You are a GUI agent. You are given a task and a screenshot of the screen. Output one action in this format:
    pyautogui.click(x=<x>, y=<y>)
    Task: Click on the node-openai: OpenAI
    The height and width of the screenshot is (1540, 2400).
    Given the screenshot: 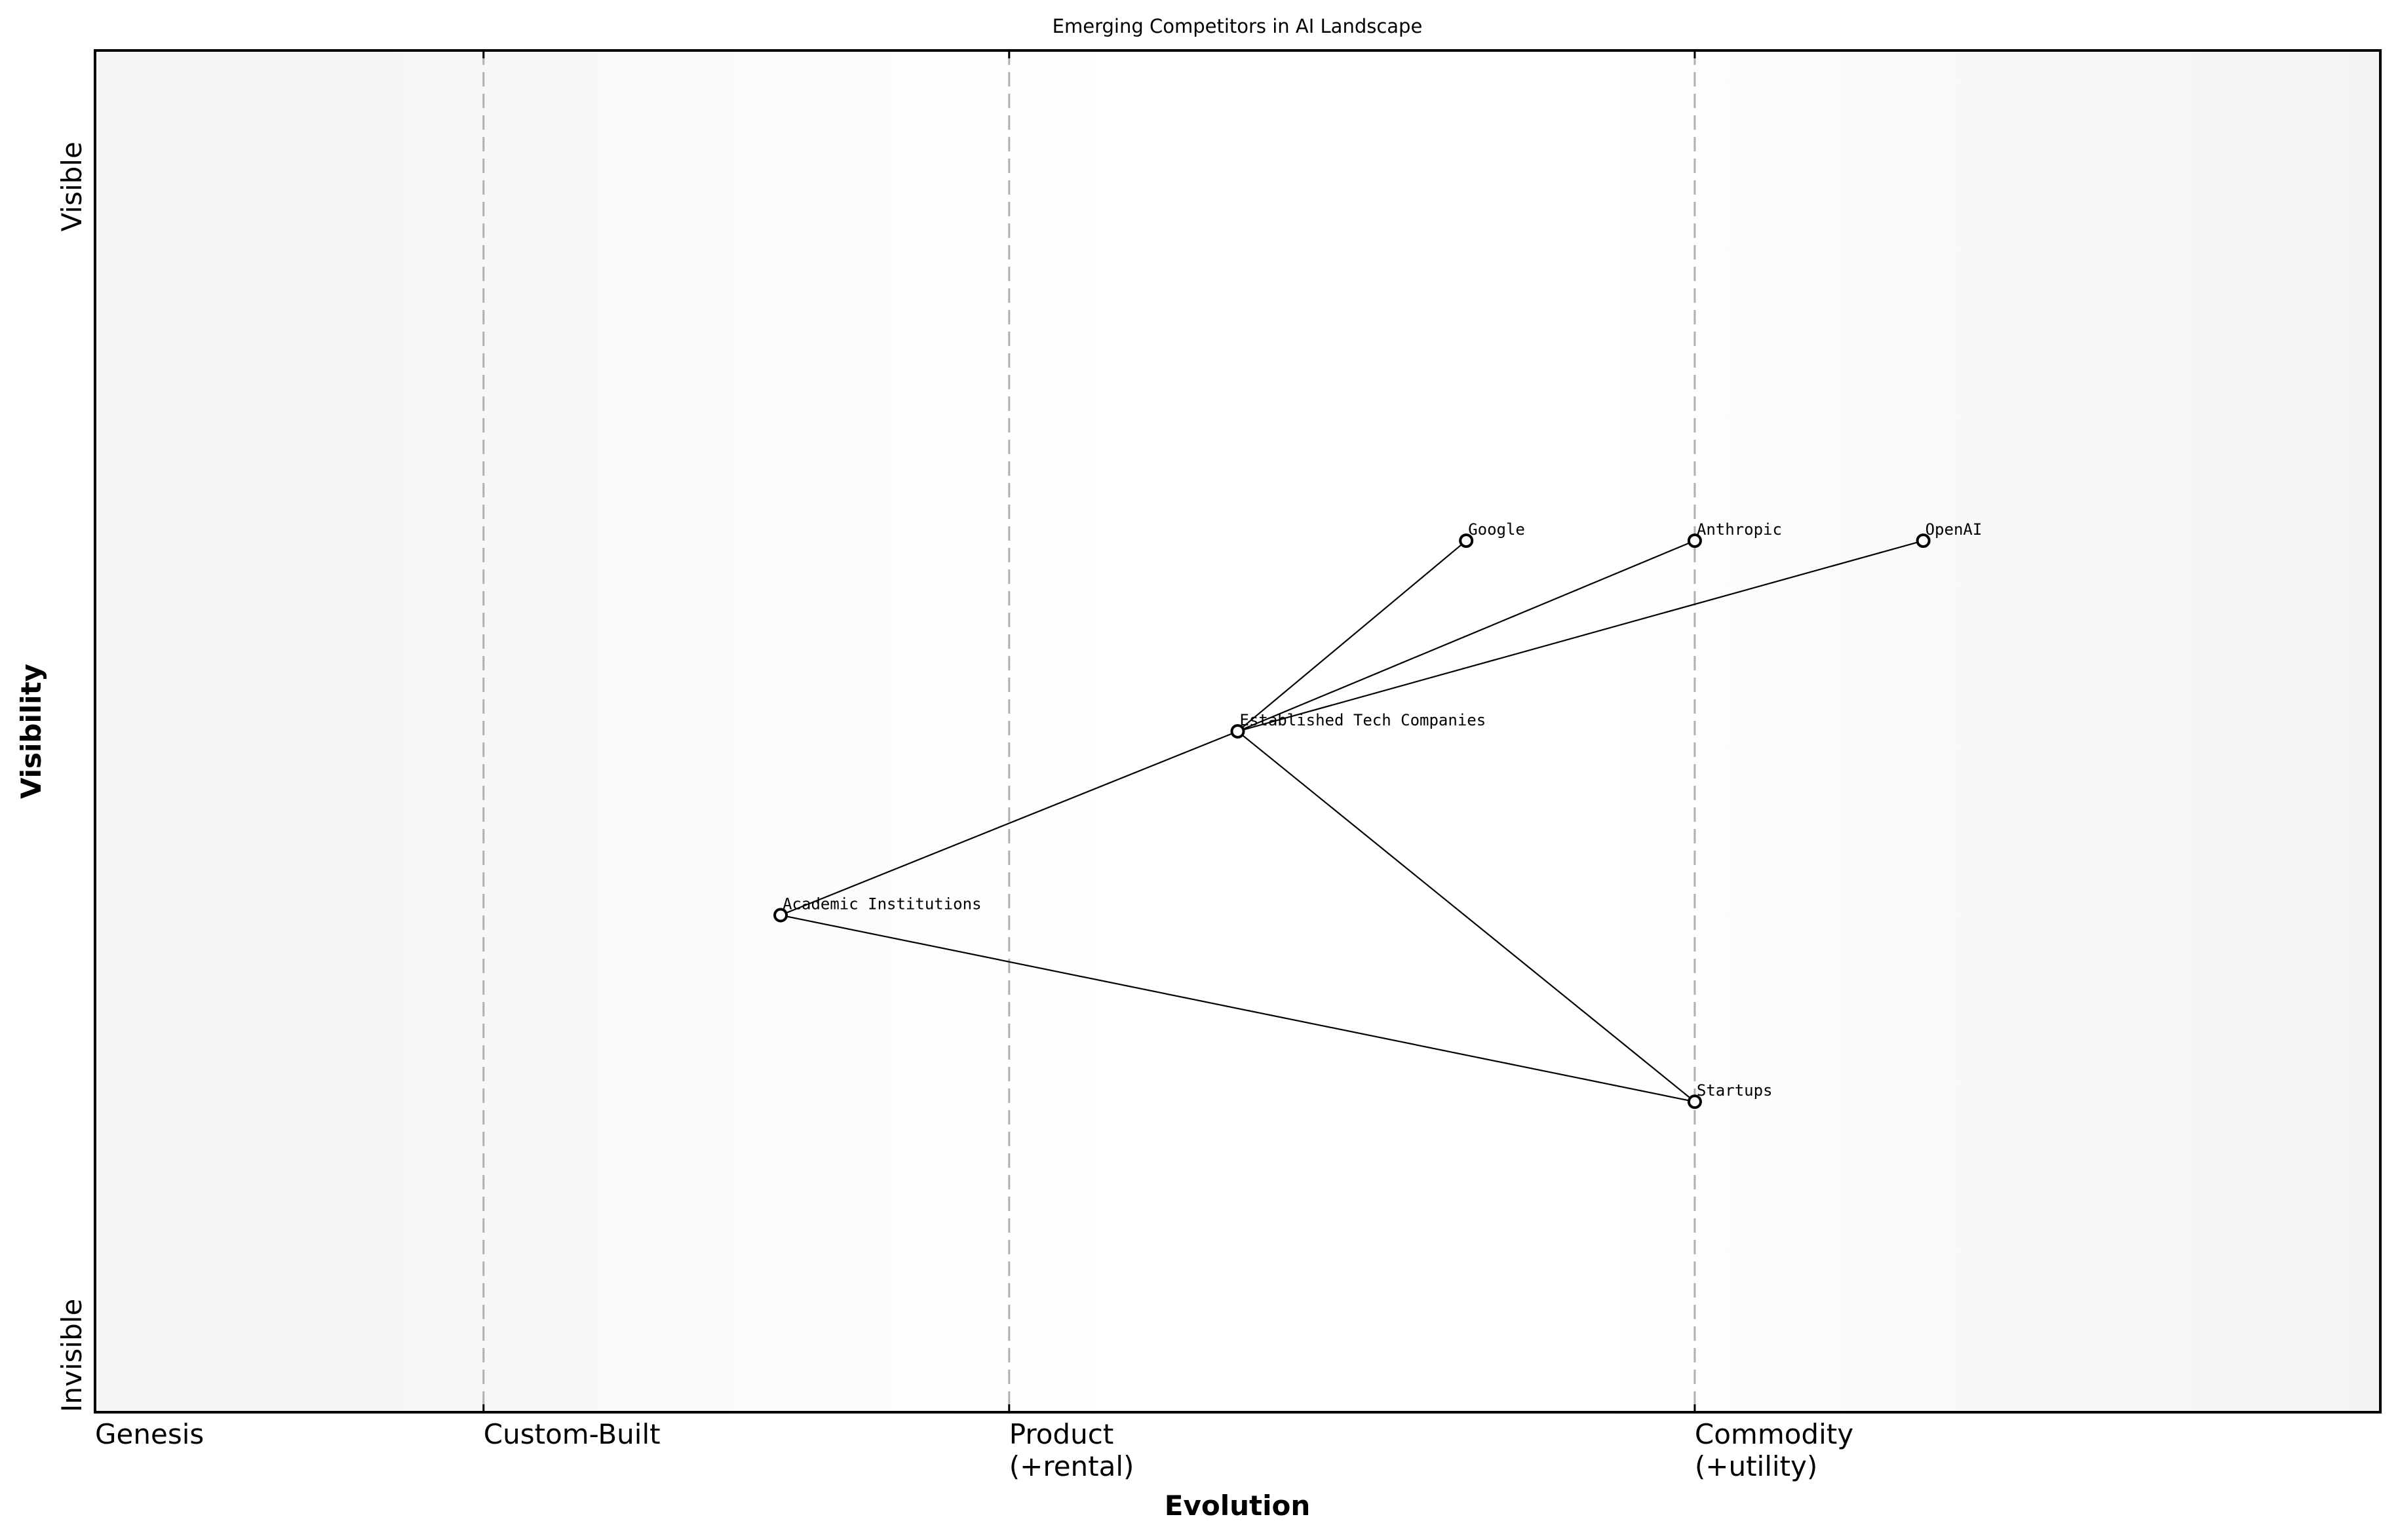 What is the action you would take?
    pyautogui.click(x=1949, y=534)
    